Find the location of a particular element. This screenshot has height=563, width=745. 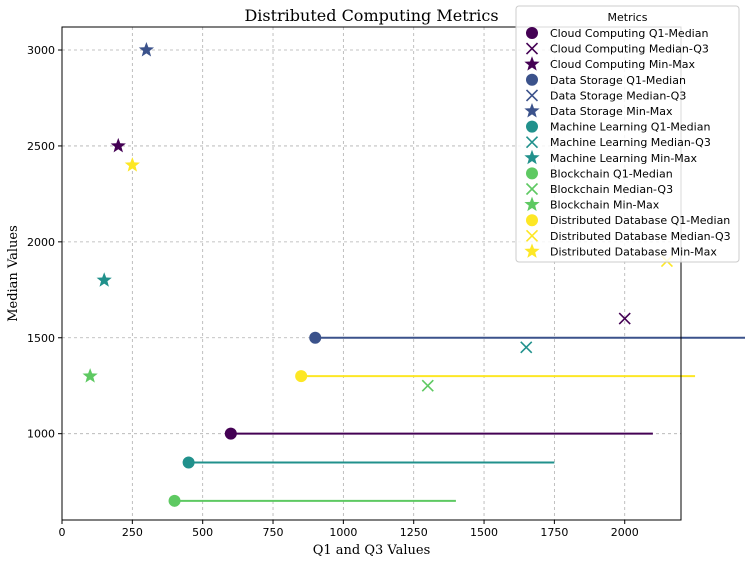

x-tick-label: 1500 is located at coordinates (484, 532).